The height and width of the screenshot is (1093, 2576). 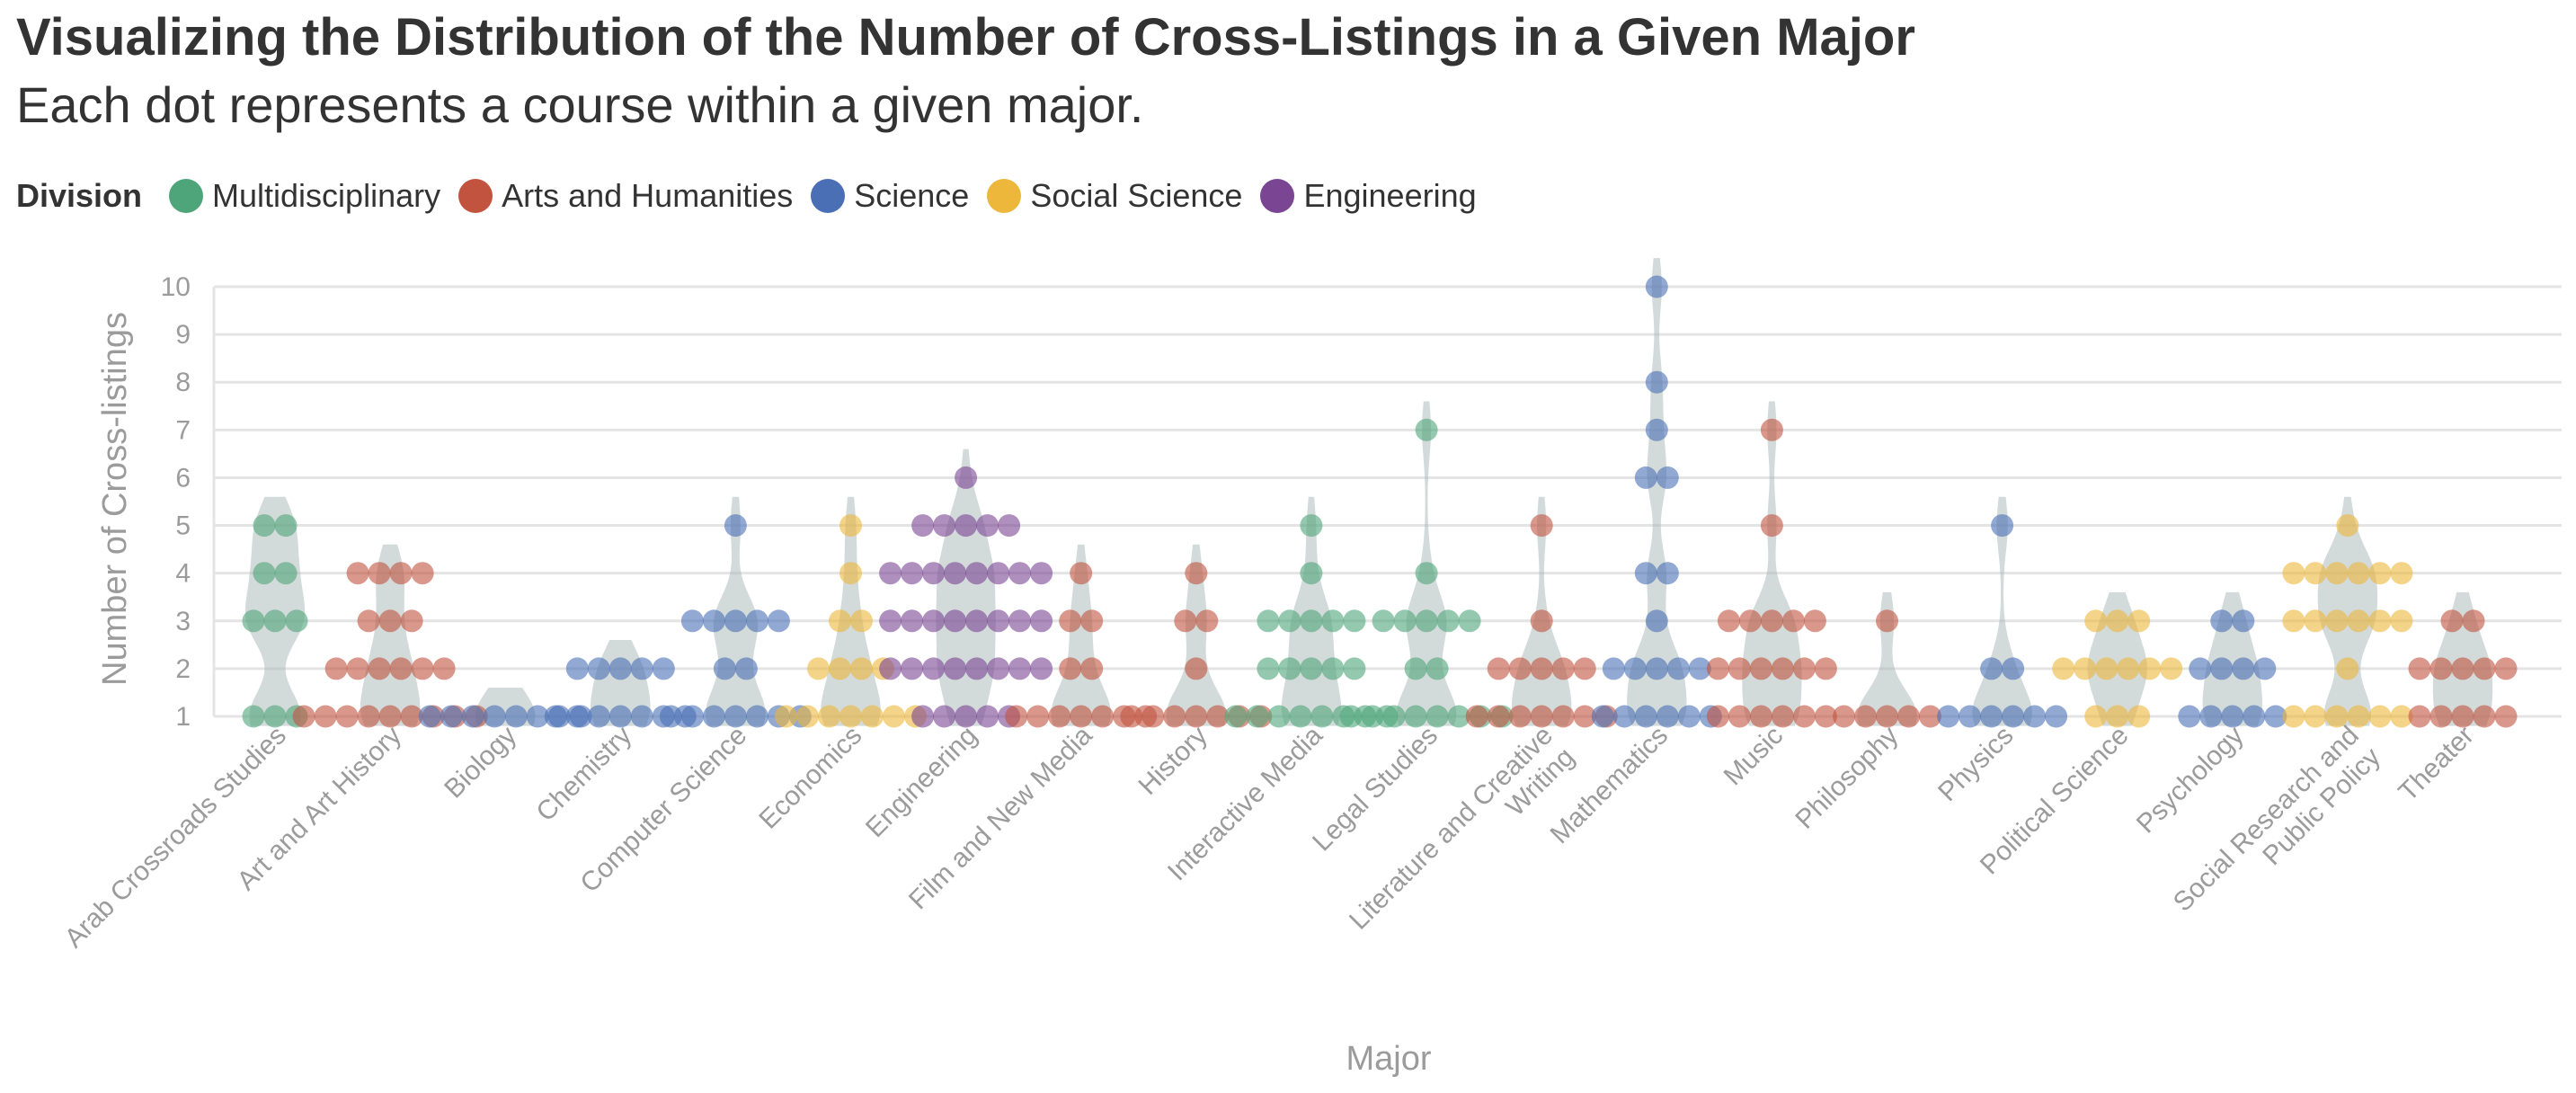 I want to click on legend-item-social-science: Social Science, so click(x=1114, y=196).